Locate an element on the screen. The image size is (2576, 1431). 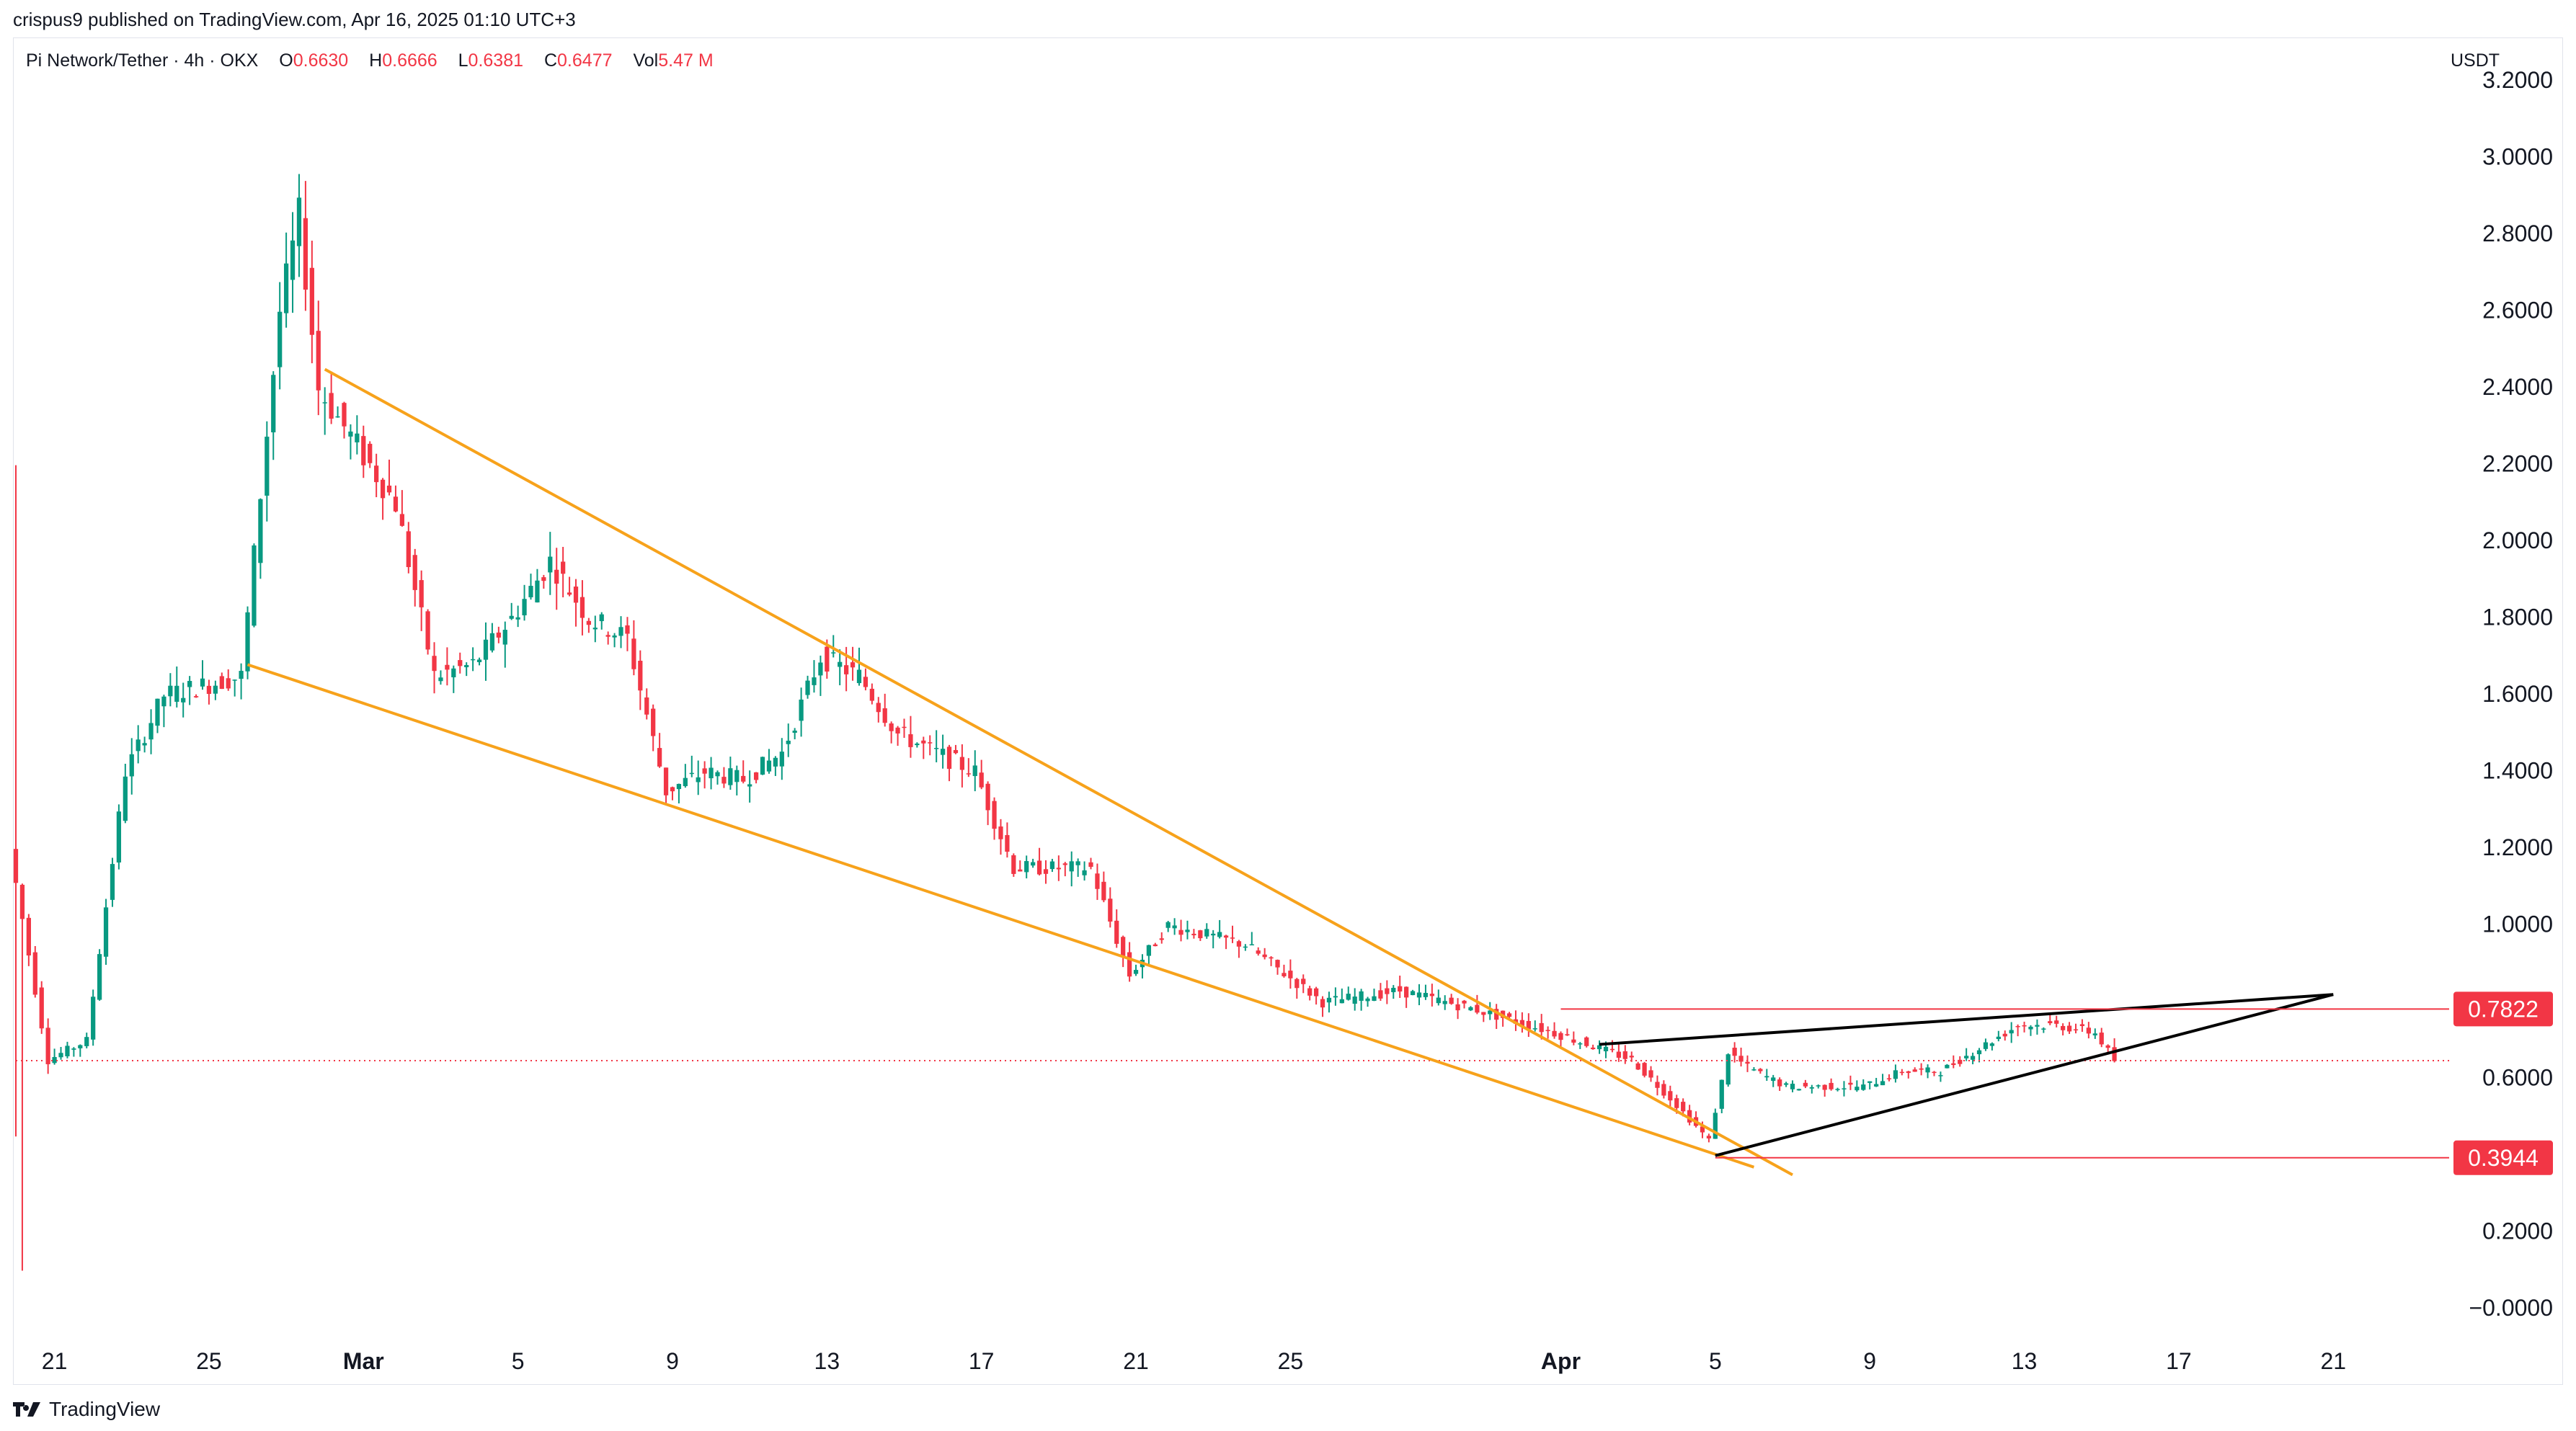
y-tick-label: 0.2000 is located at coordinates (2517, 1231).